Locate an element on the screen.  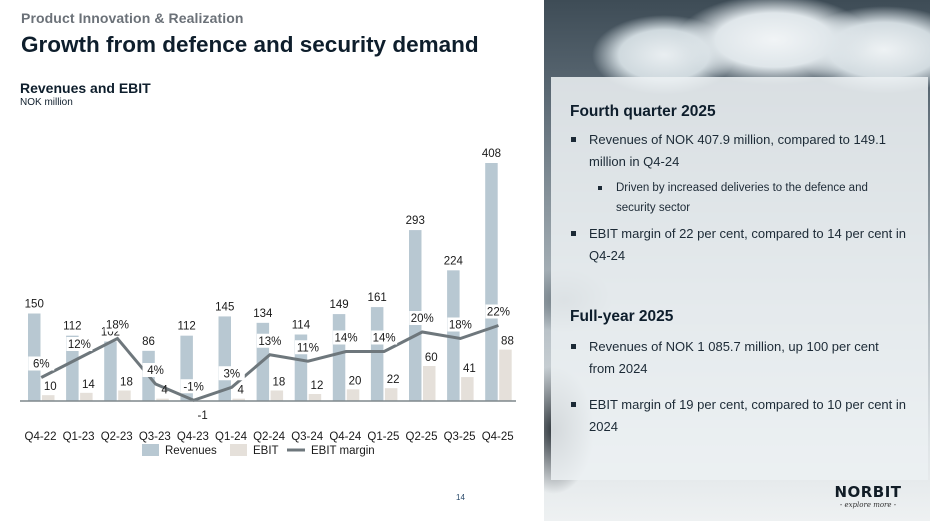
ebit-margin-data-label: 22% is located at coordinates (498, 311).